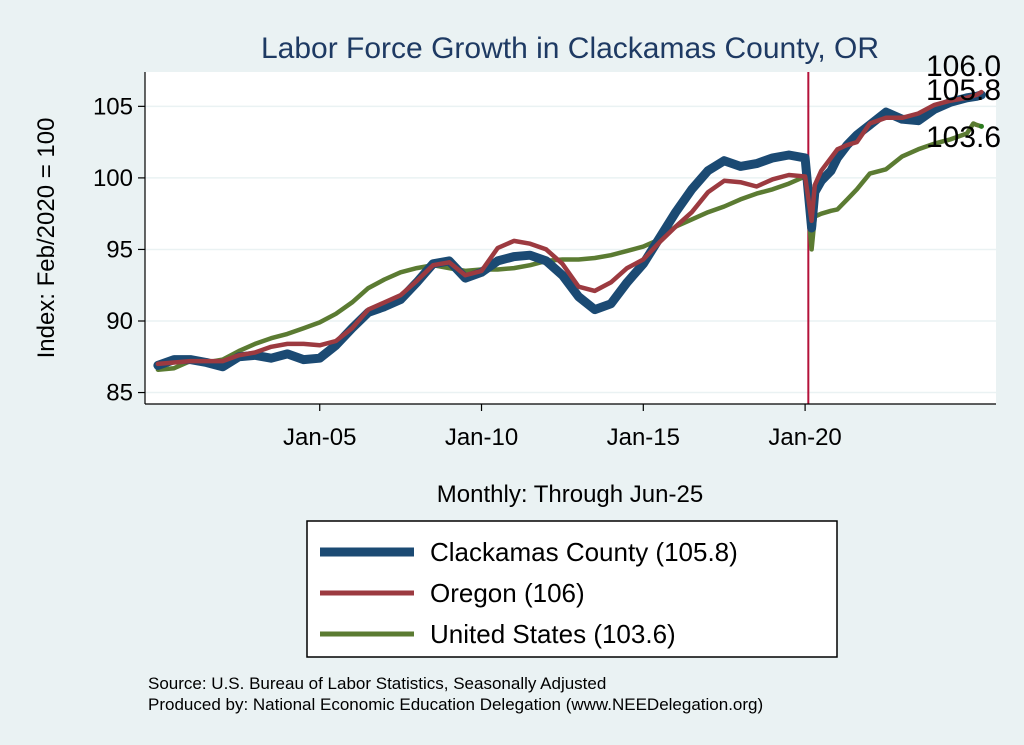 Image resolution: width=1024 pixels, height=745 pixels. I want to click on x-tick-label: Jan-10, so click(481, 437).